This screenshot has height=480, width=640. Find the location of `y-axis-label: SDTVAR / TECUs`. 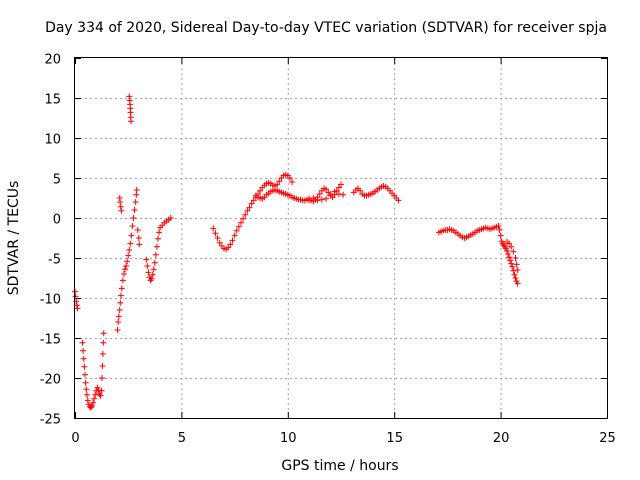

y-axis-label: SDTVAR / TECUs is located at coordinates (14, 238).